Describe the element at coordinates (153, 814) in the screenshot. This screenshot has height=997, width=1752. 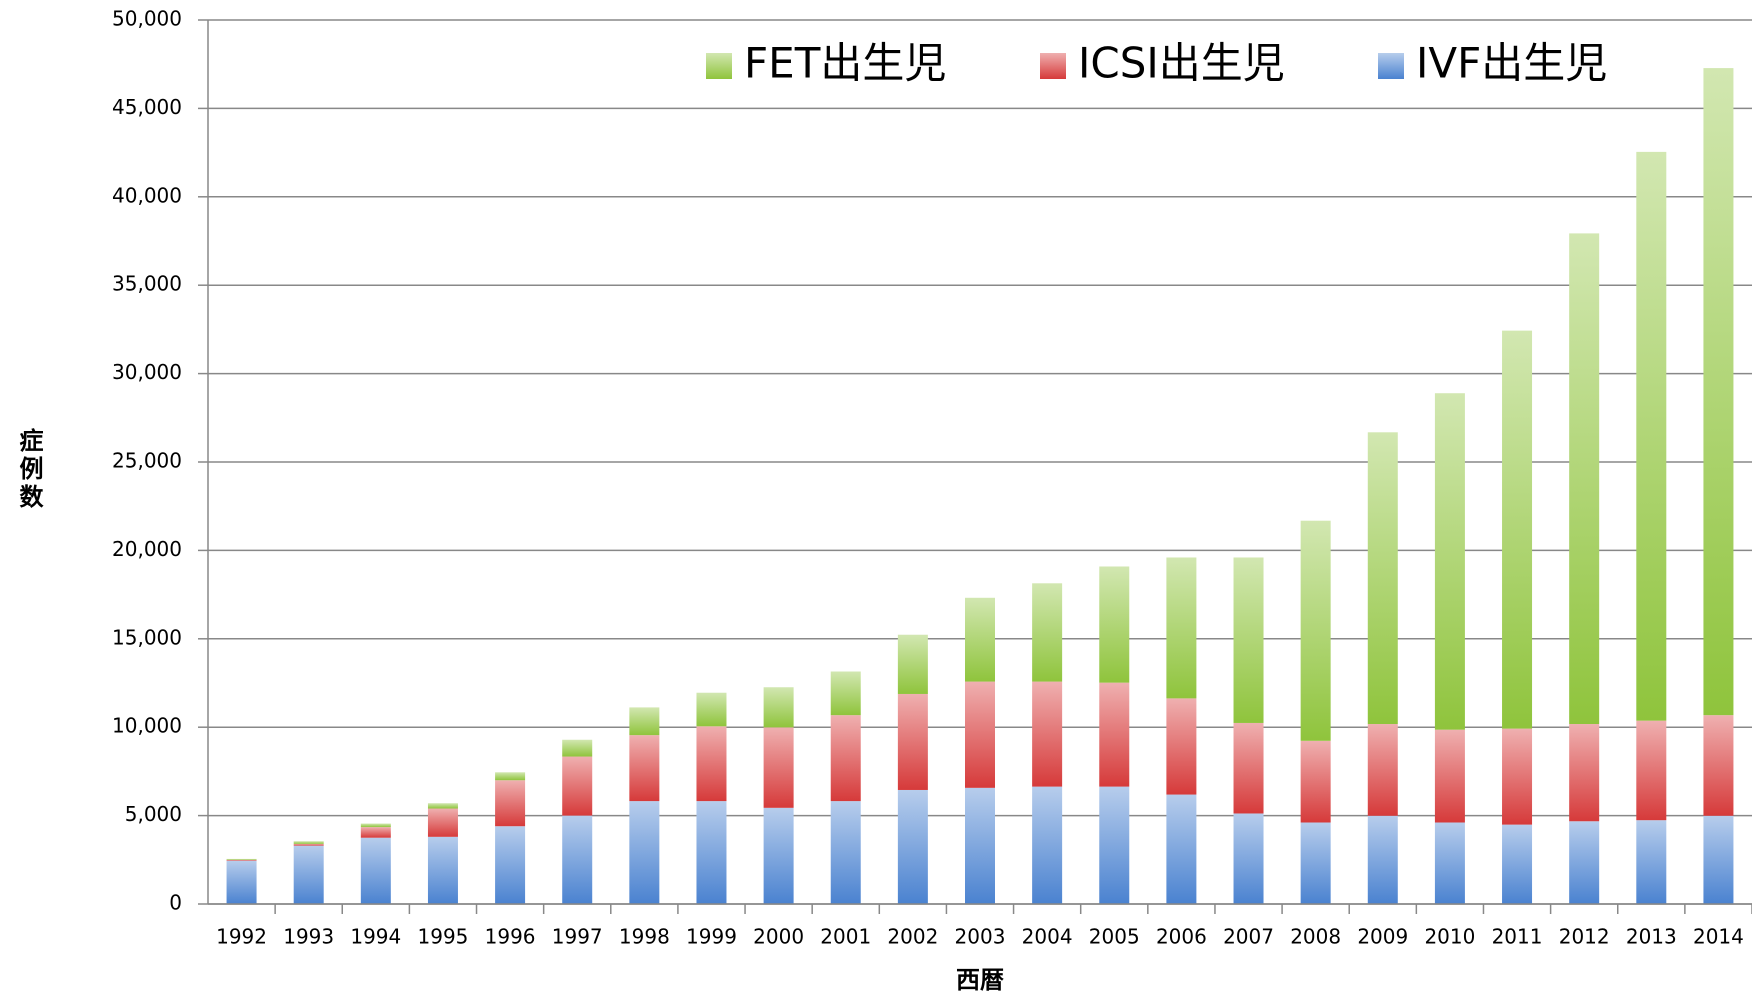
I see `y-tick-label: 5,000` at that location.